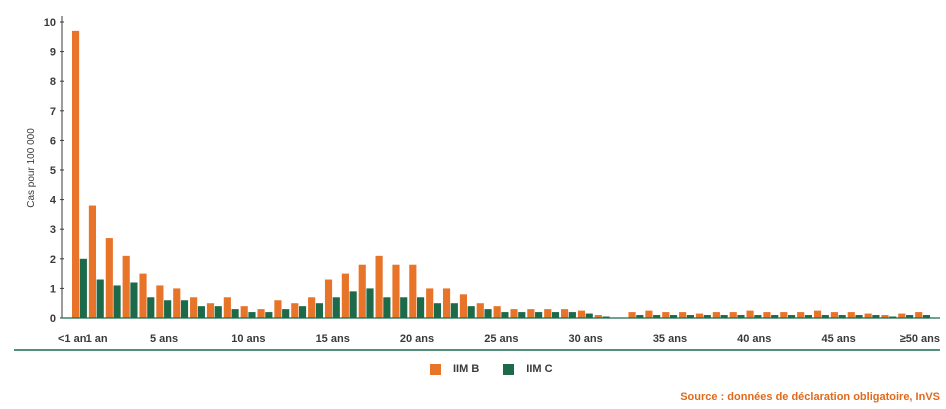 The width and height of the screenshot is (946, 409). Describe the element at coordinates (754, 339) in the screenshot. I see `x-tick-label: 40 ans` at that location.